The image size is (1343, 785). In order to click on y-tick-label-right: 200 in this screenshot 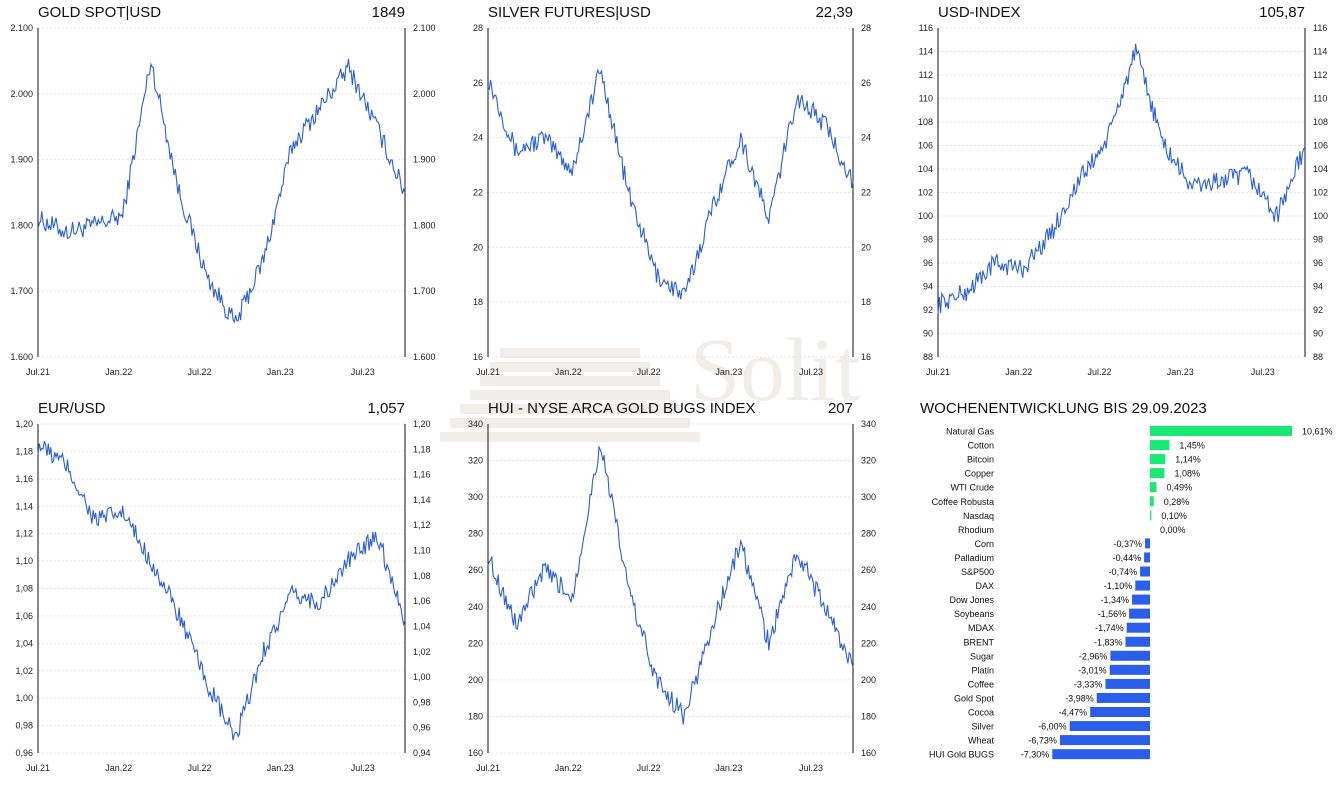, I will do `click(868, 680)`.